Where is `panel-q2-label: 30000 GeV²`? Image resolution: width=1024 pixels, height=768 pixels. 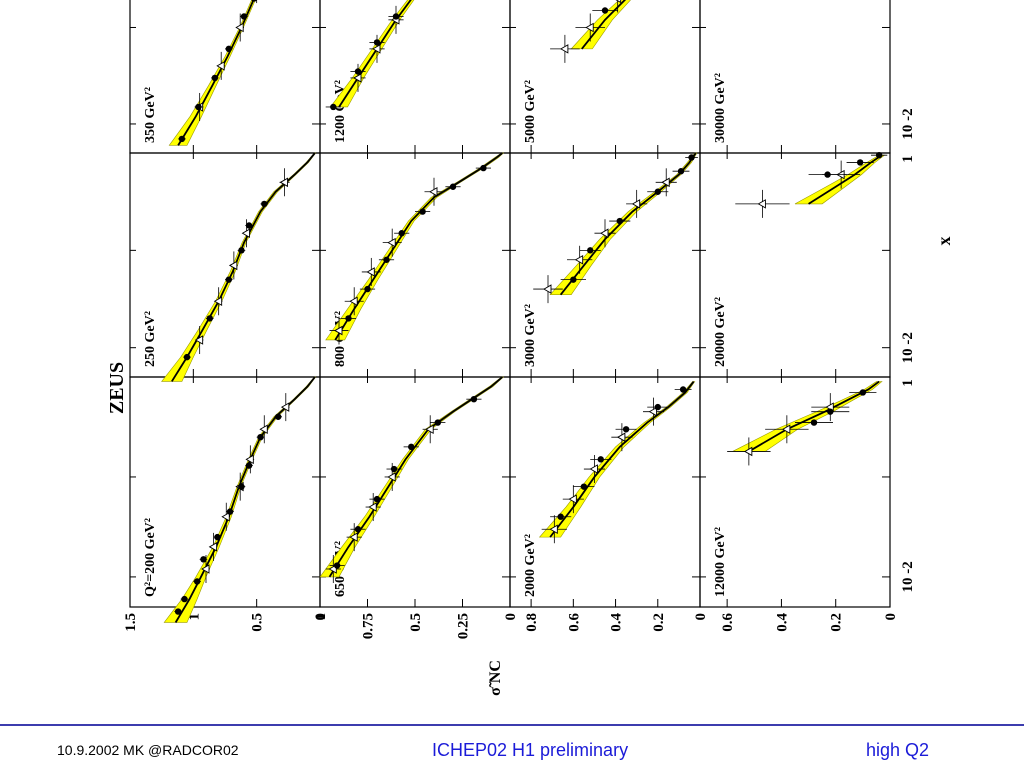 panel-q2-label: 30000 GeV² is located at coordinates (720, 108).